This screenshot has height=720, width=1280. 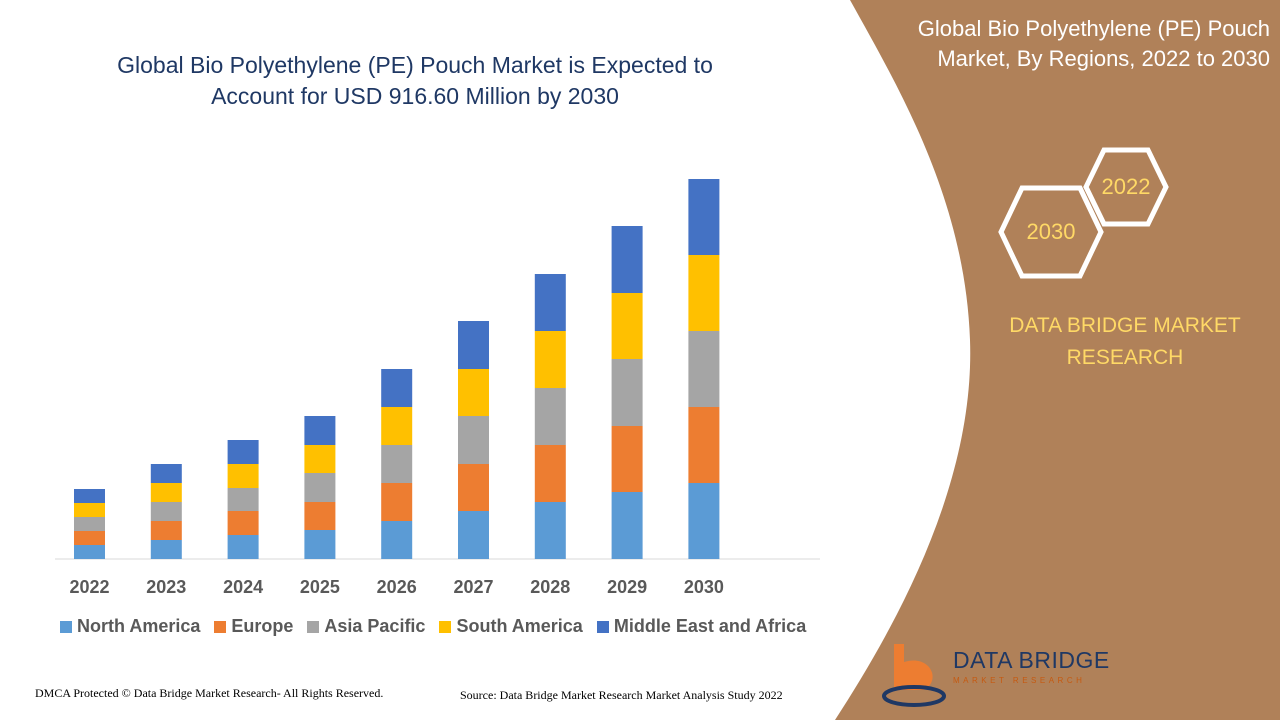 I want to click on hexagon-2022-icon, so click(x=1126, y=187).